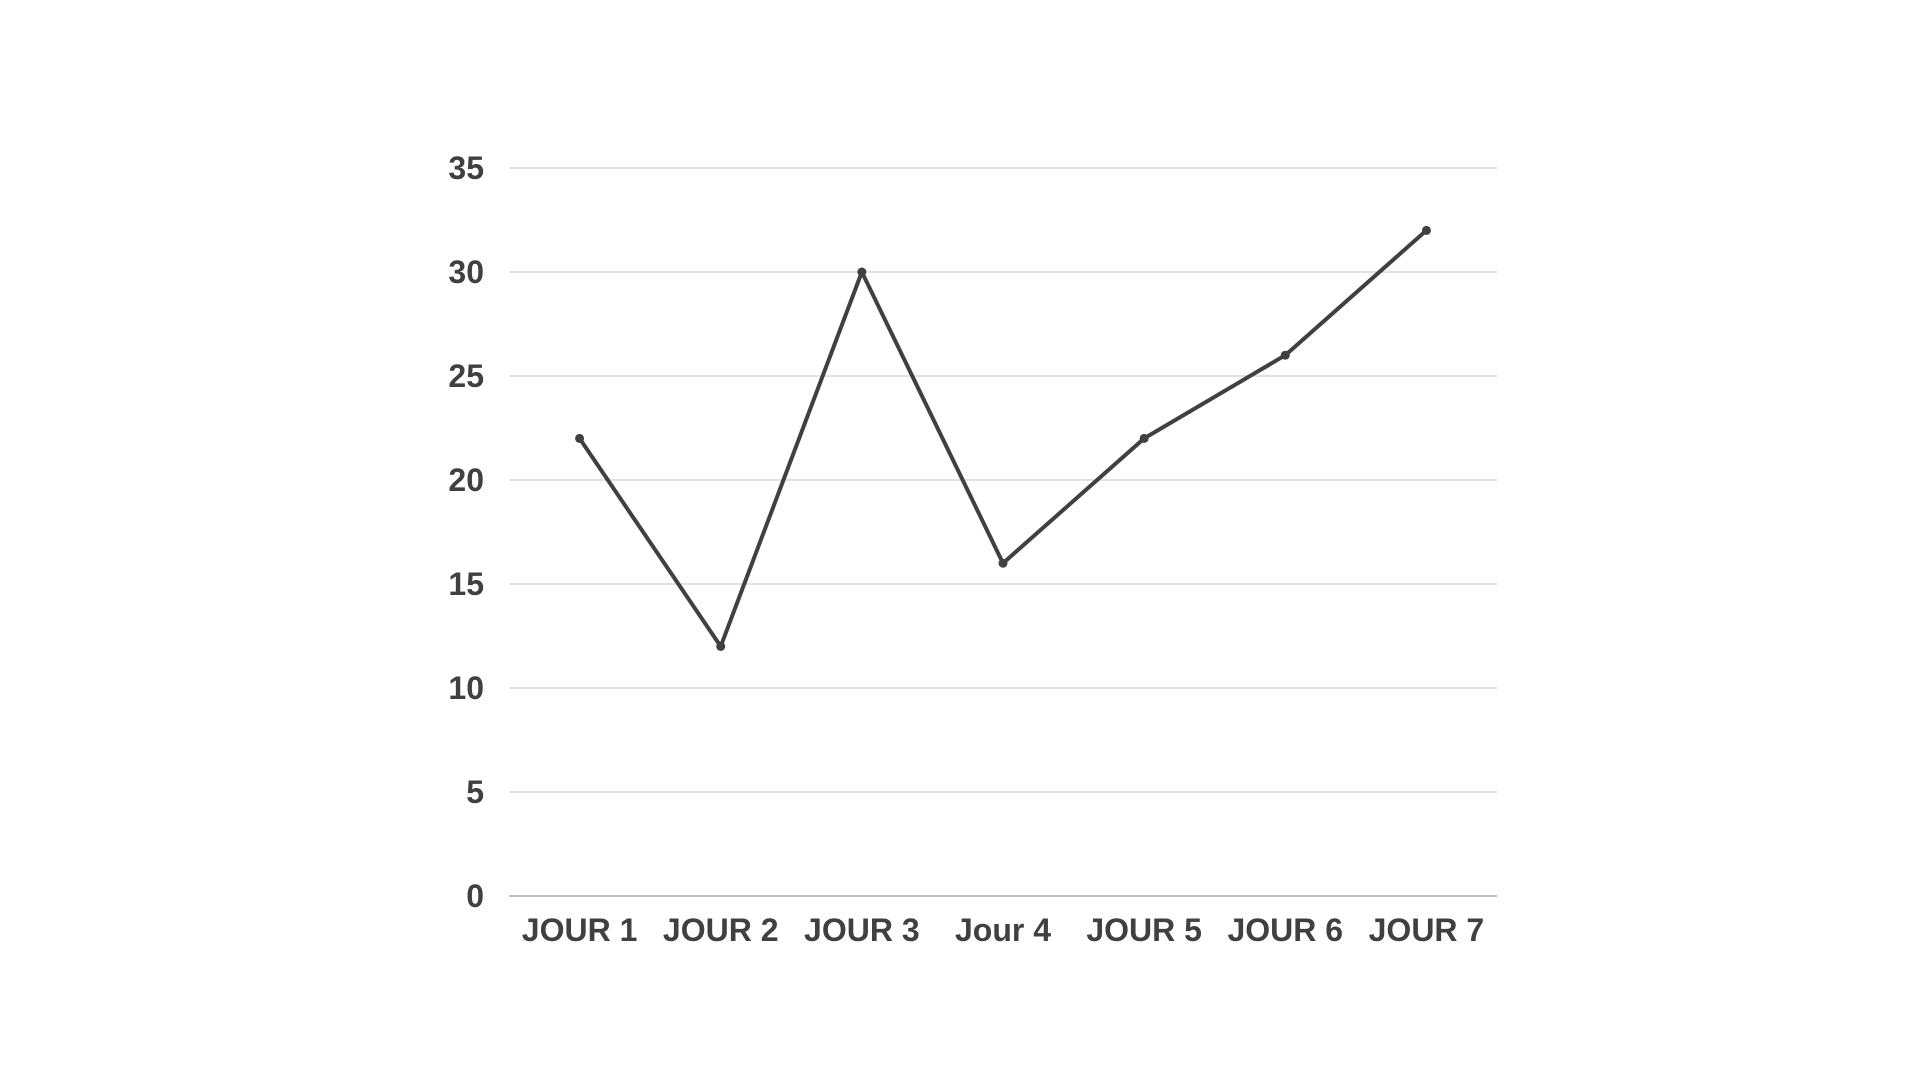 Image resolution: width=1920 pixels, height=1080 pixels. Describe the element at coordinates (466, 688) in the screenshot. I see `y-tick-label: 10` at that location.